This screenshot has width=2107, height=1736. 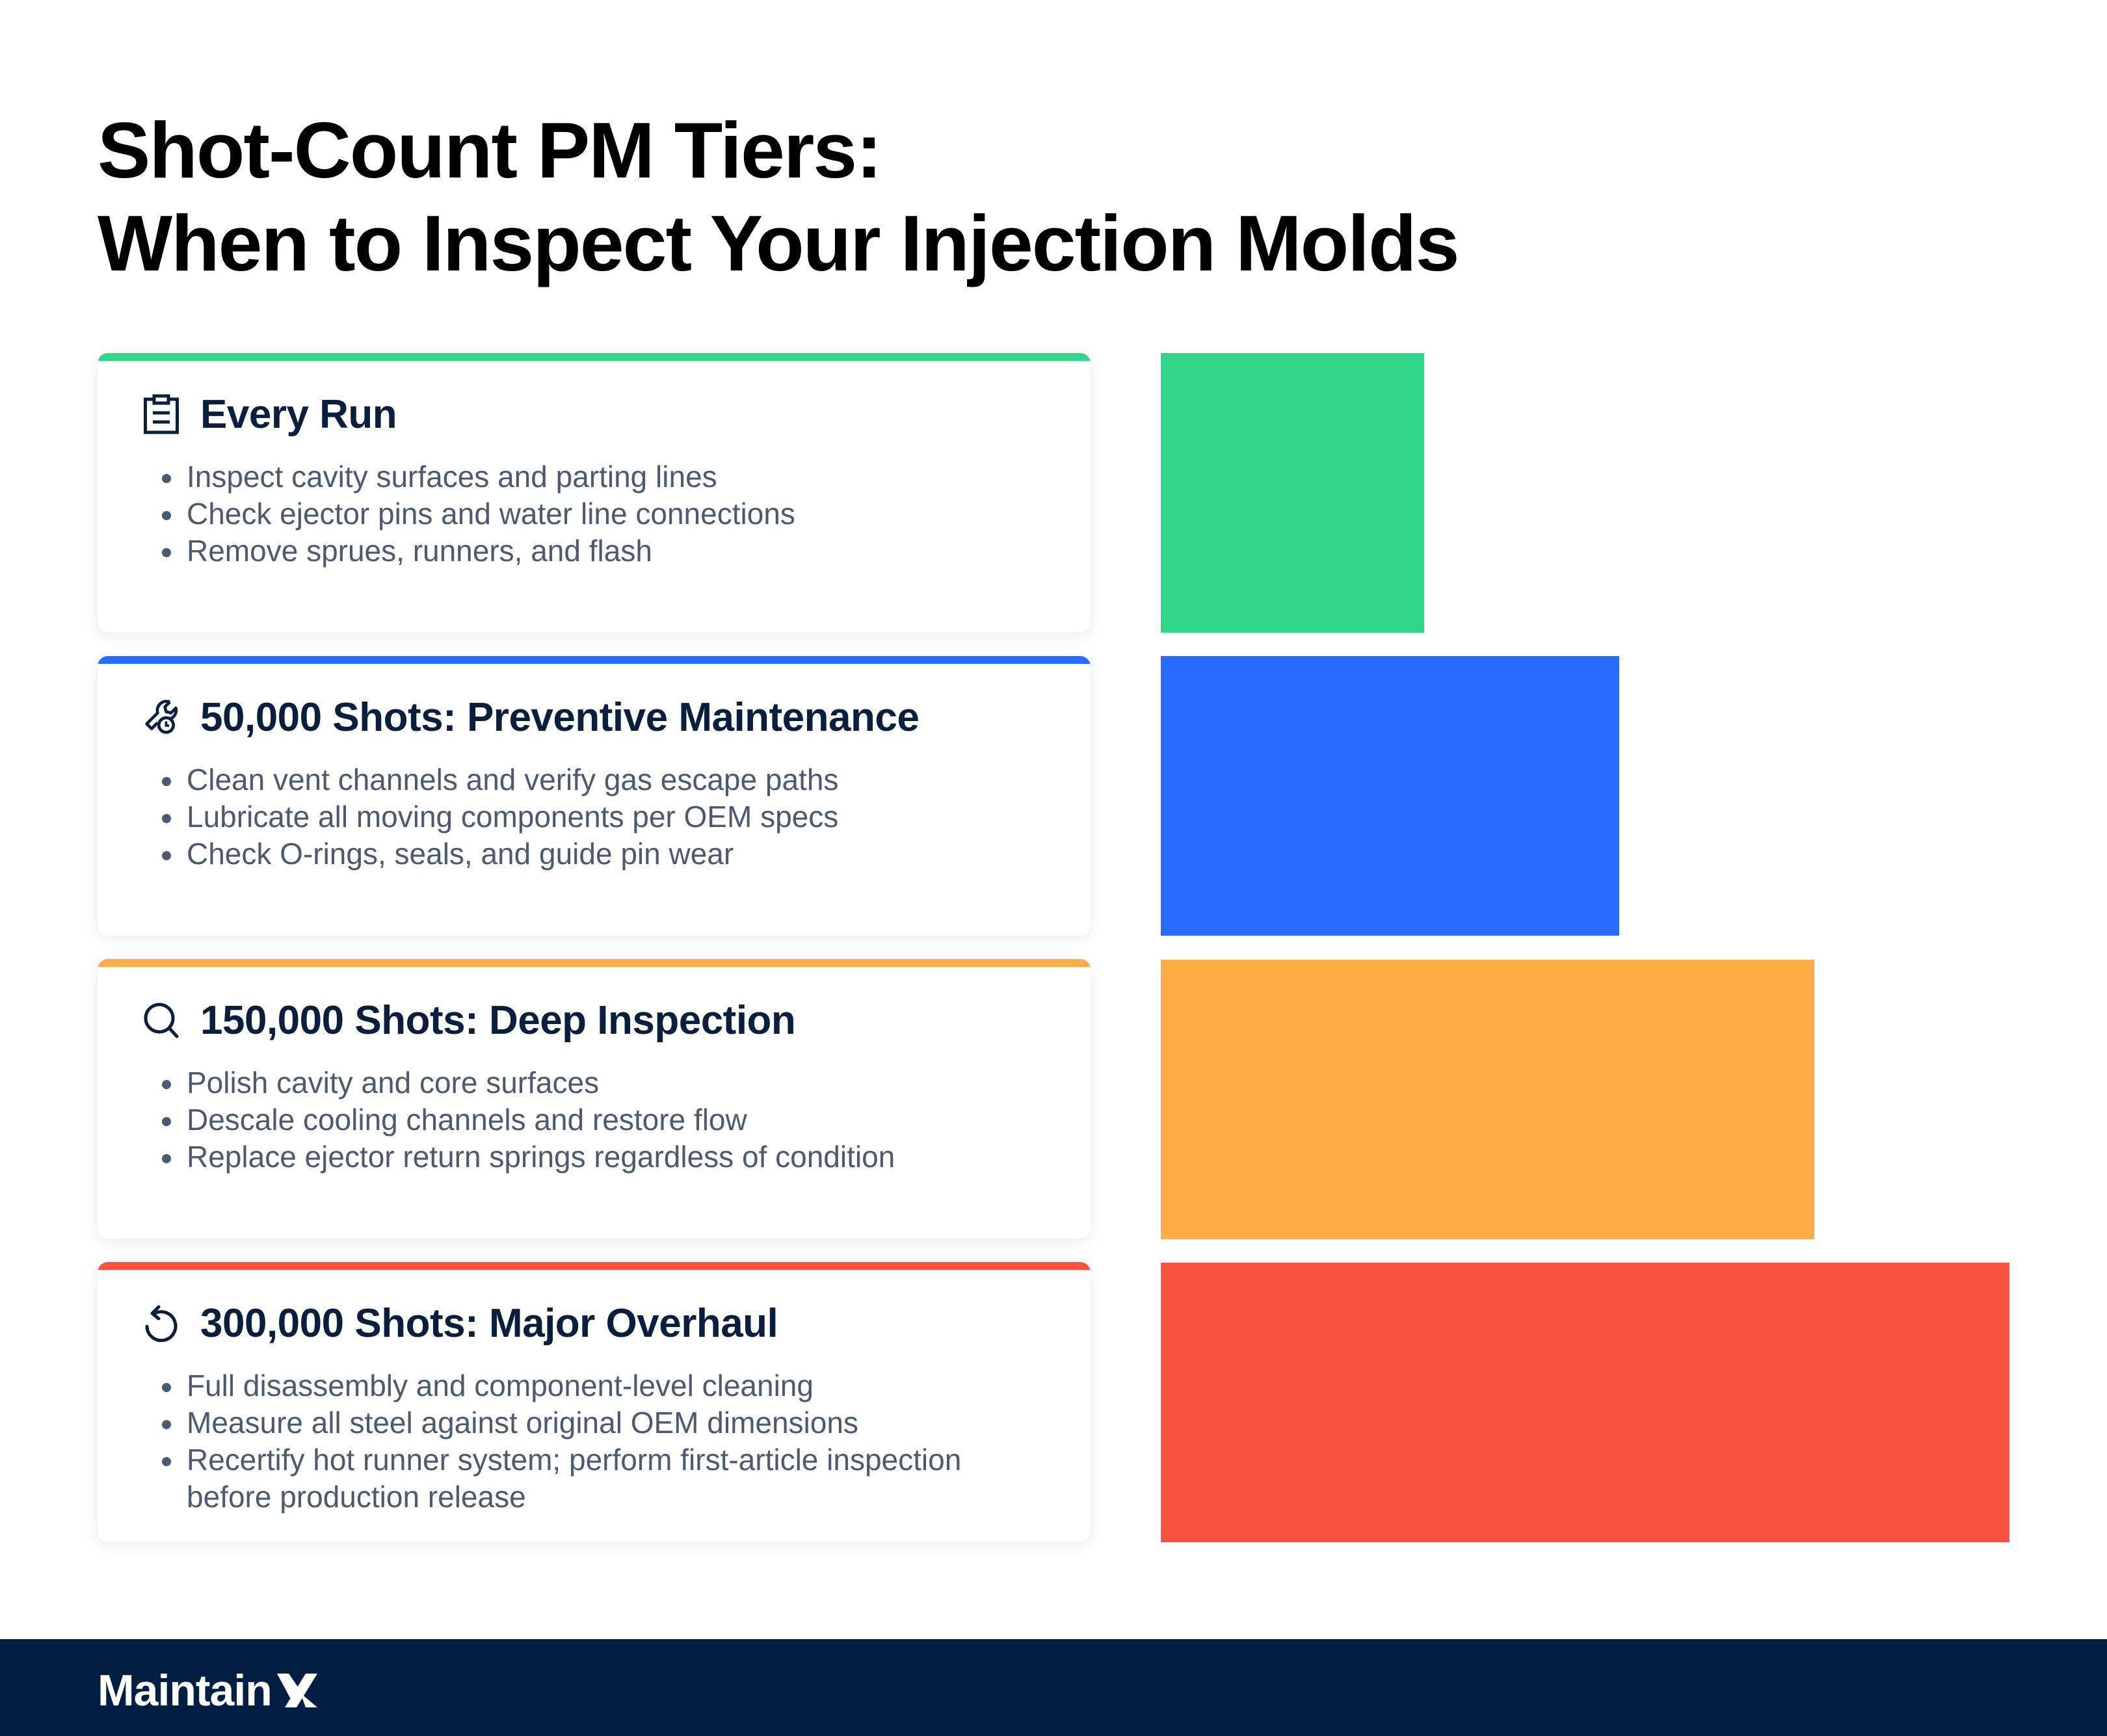 What do you see at coordinates (560, 717) in the screenshot?
I see `tier-heading: 50,000 Shots: Preventive Maintenance` at bounding box center [560, 717].